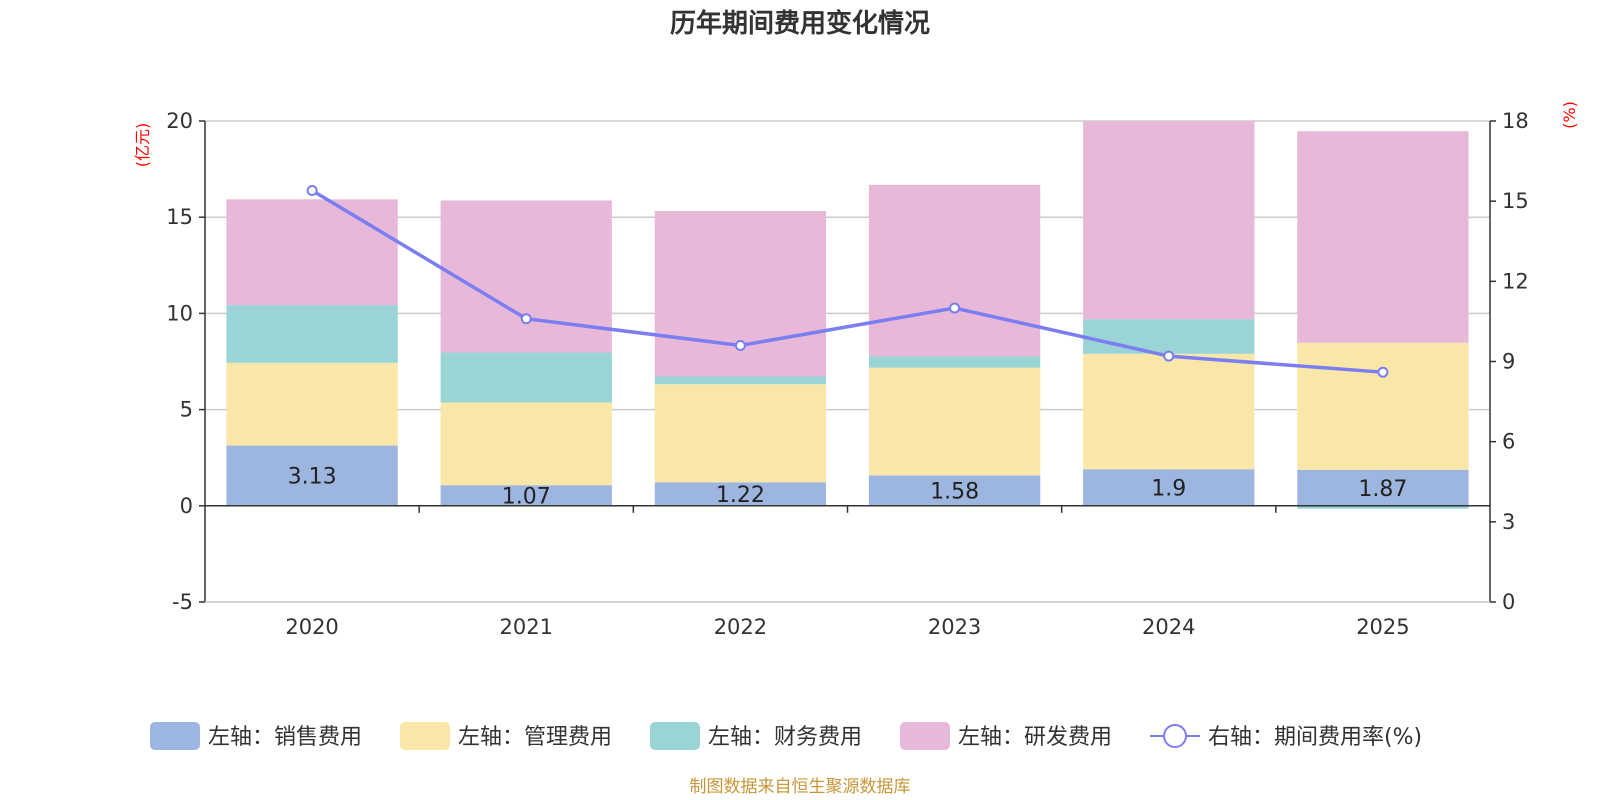  What do you see at coordinates (186, 506) in the screenshot?
I see `left-tick-label: 0` at bounding box center [186, 506].